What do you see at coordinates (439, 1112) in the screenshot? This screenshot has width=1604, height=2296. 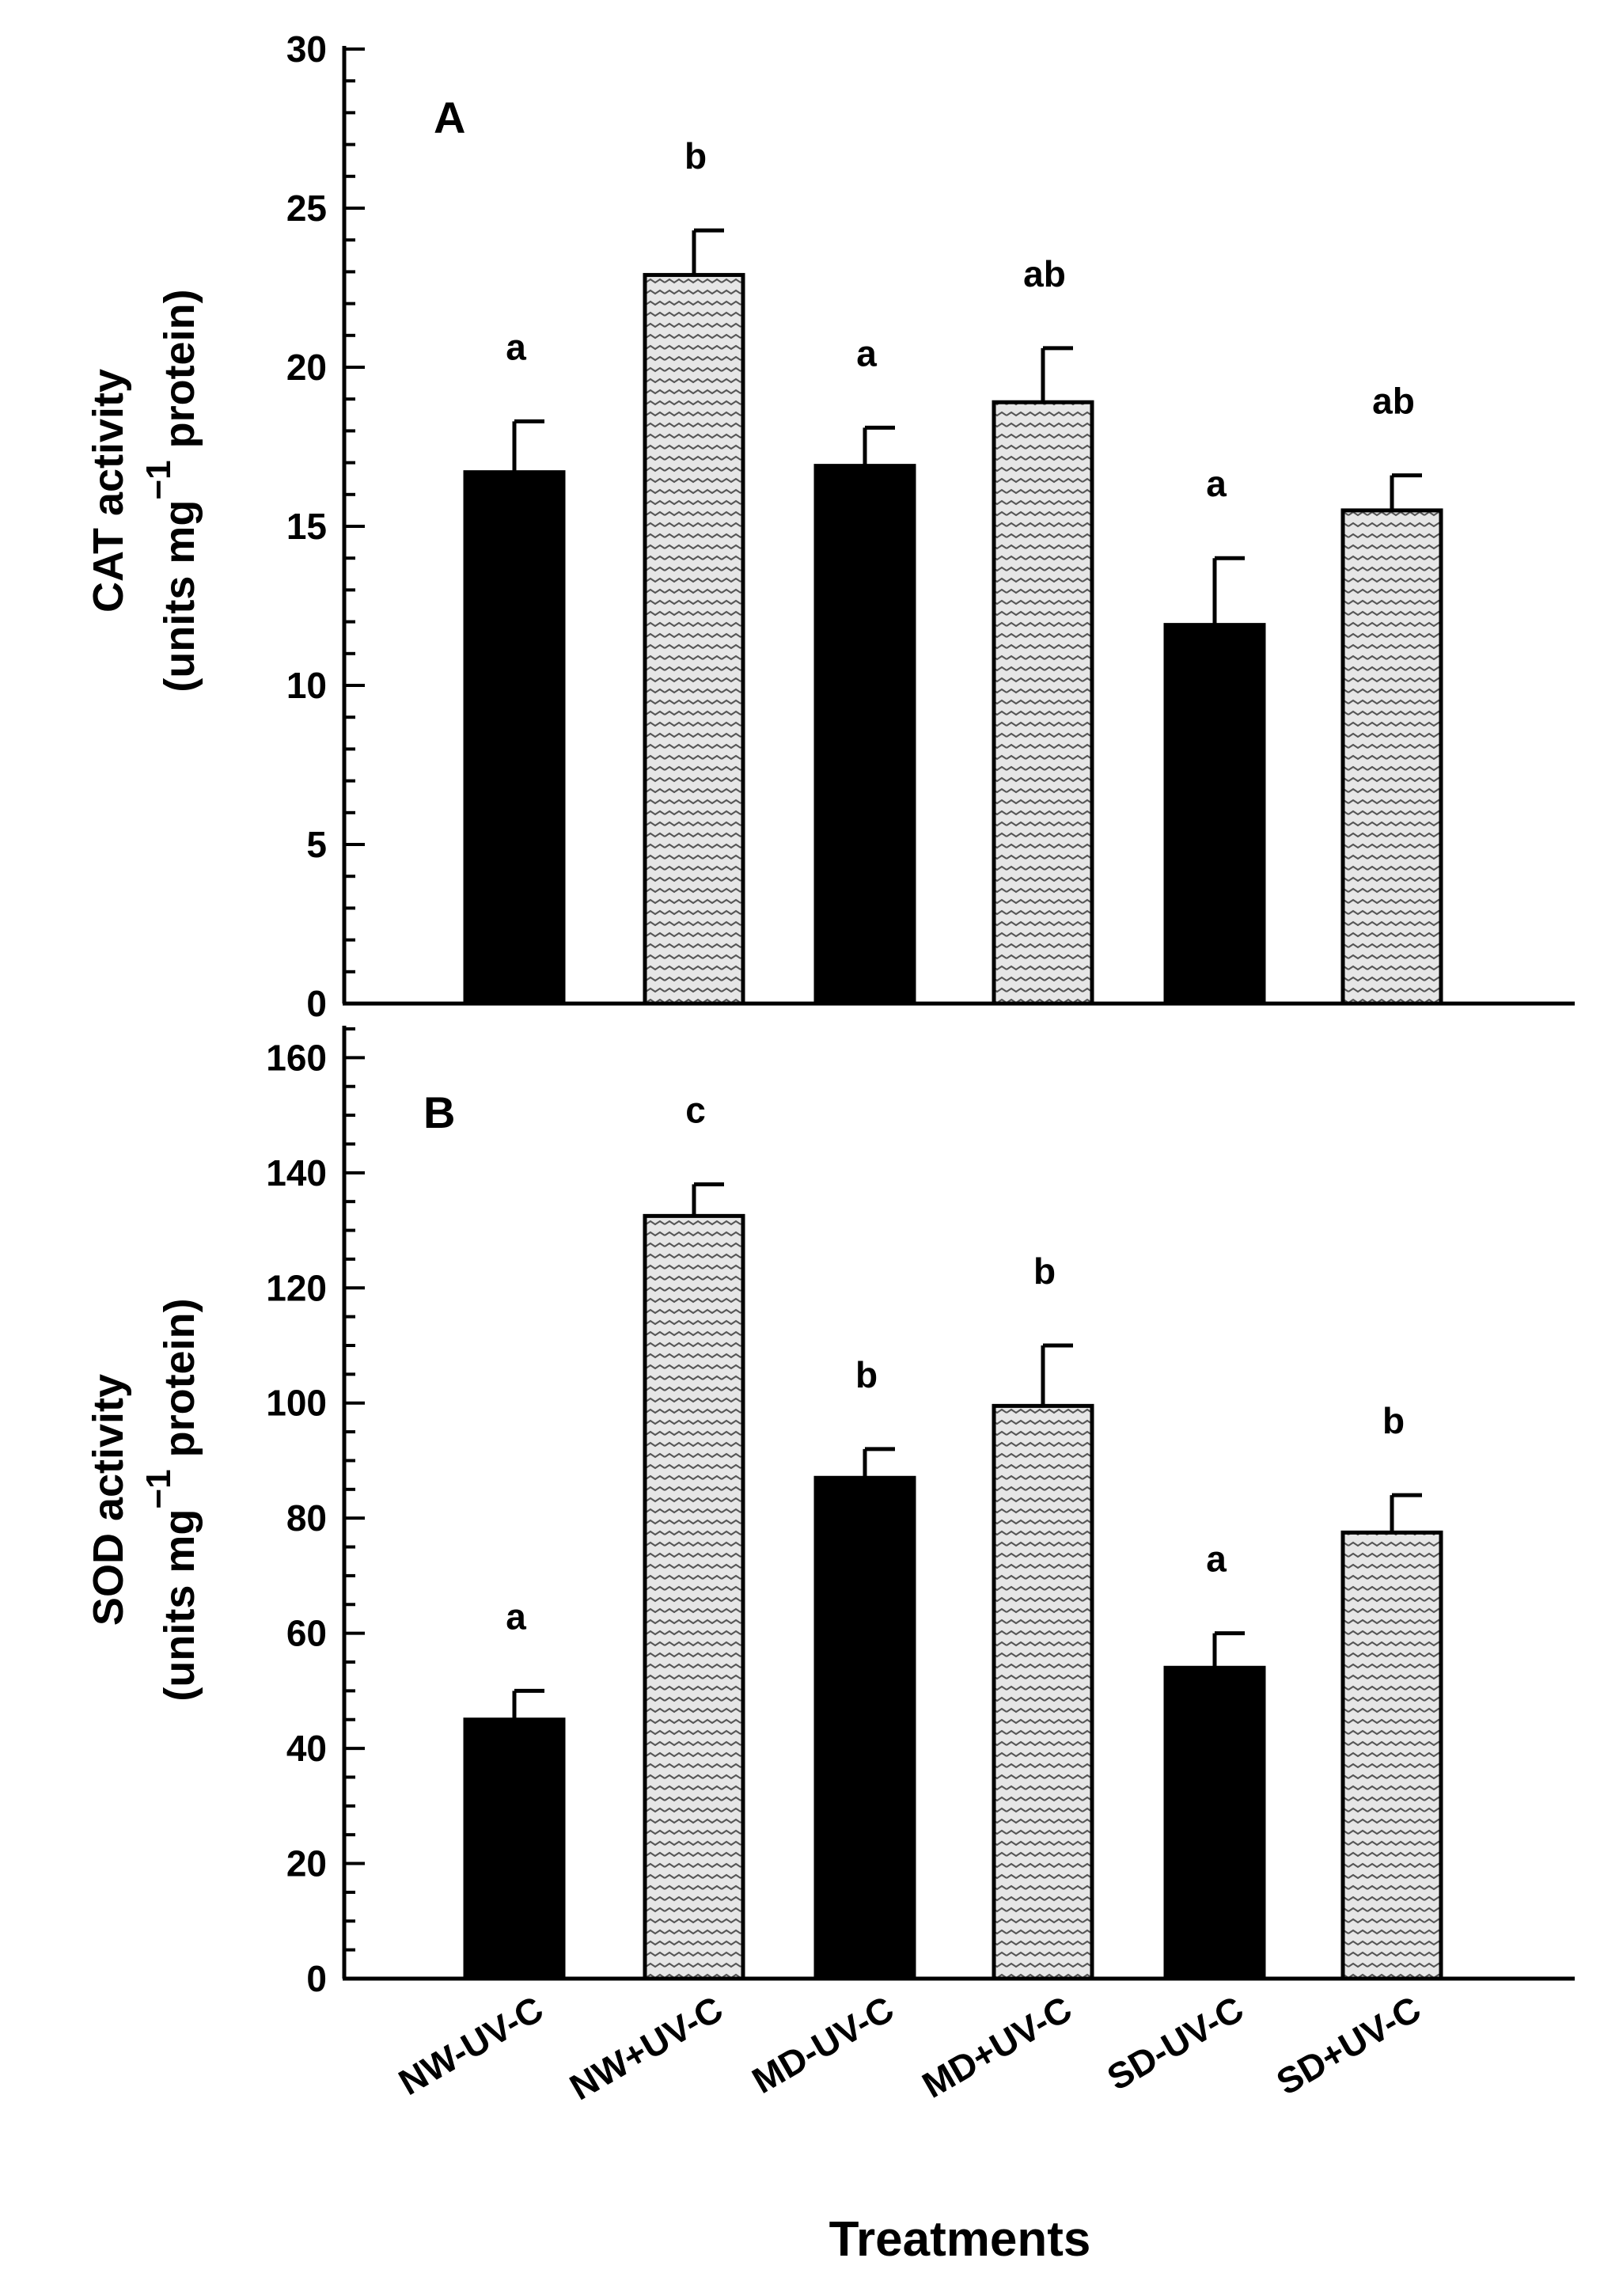 I see `panel-label-b: B` at bounding box center [439, 1112].